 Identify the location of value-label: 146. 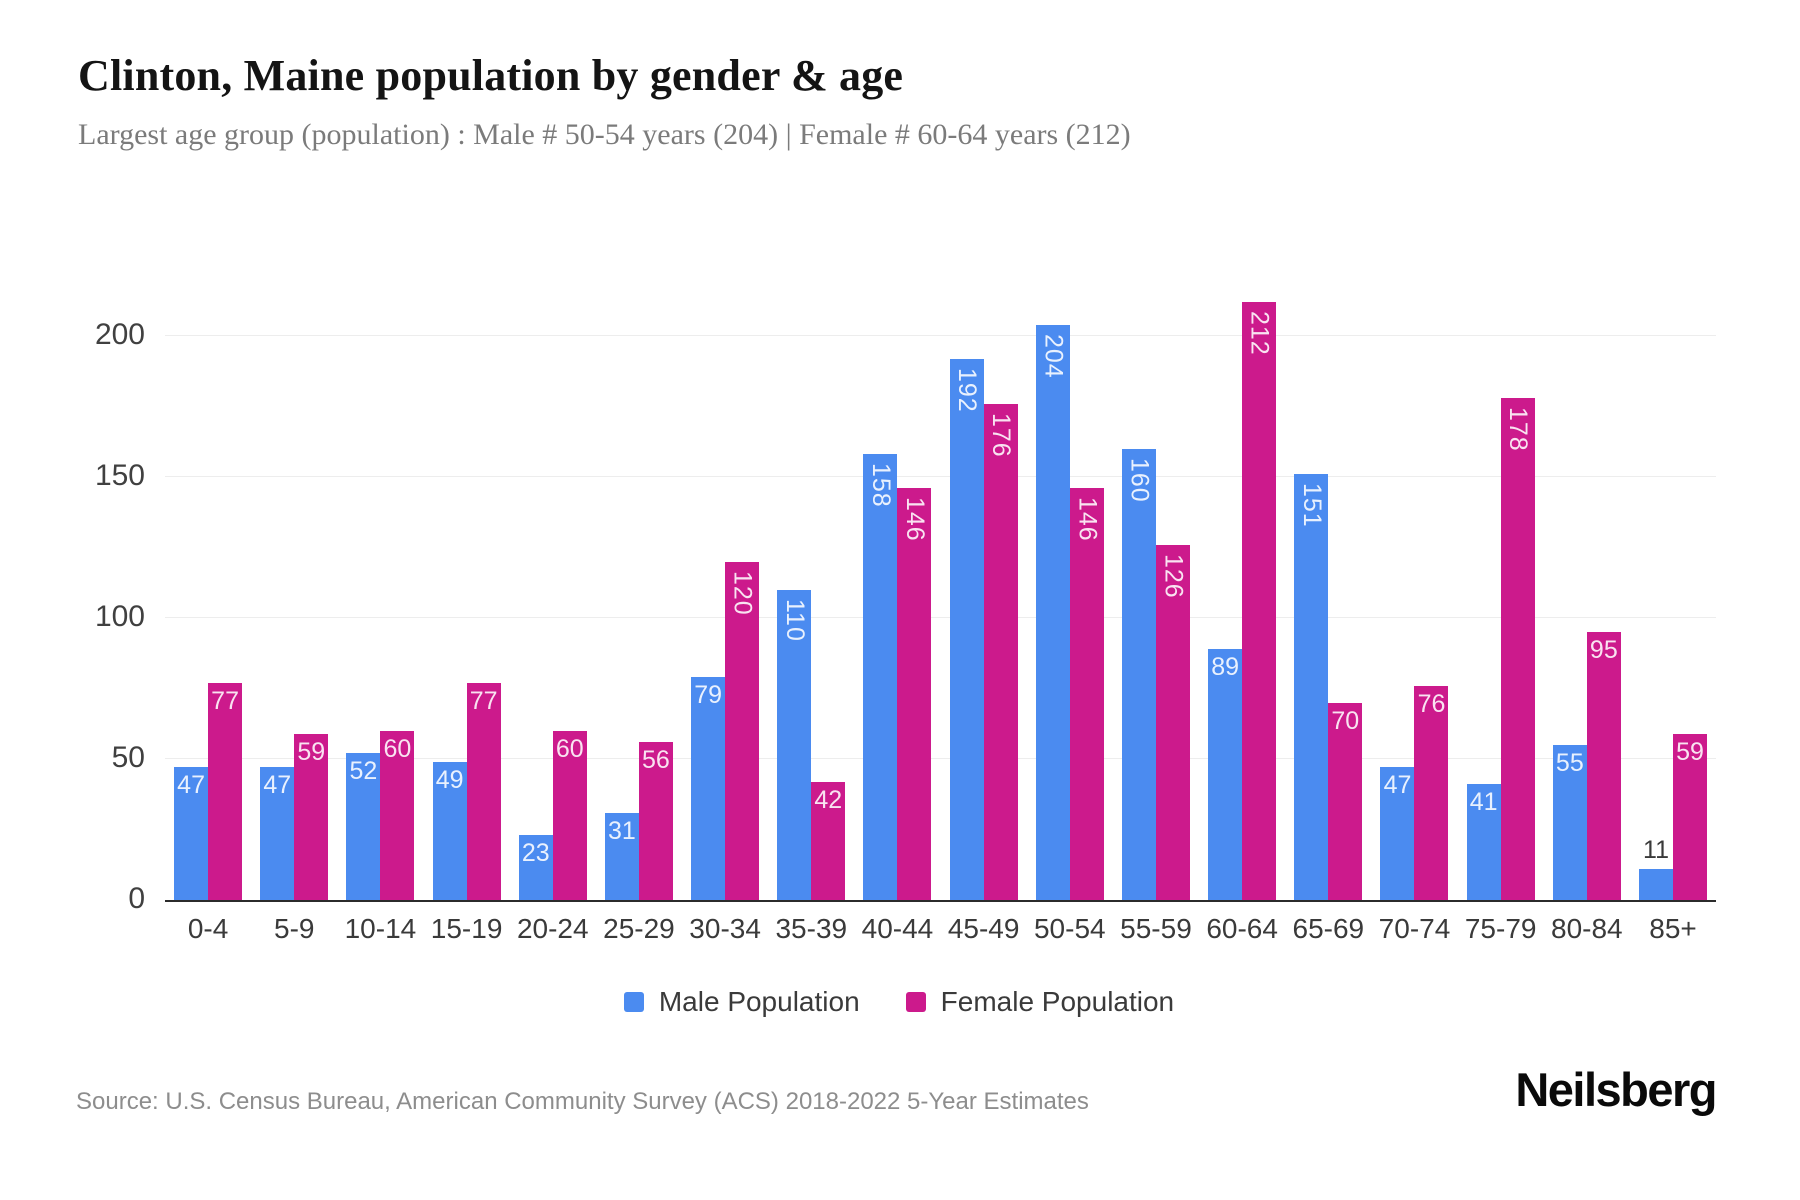
(914, 519).